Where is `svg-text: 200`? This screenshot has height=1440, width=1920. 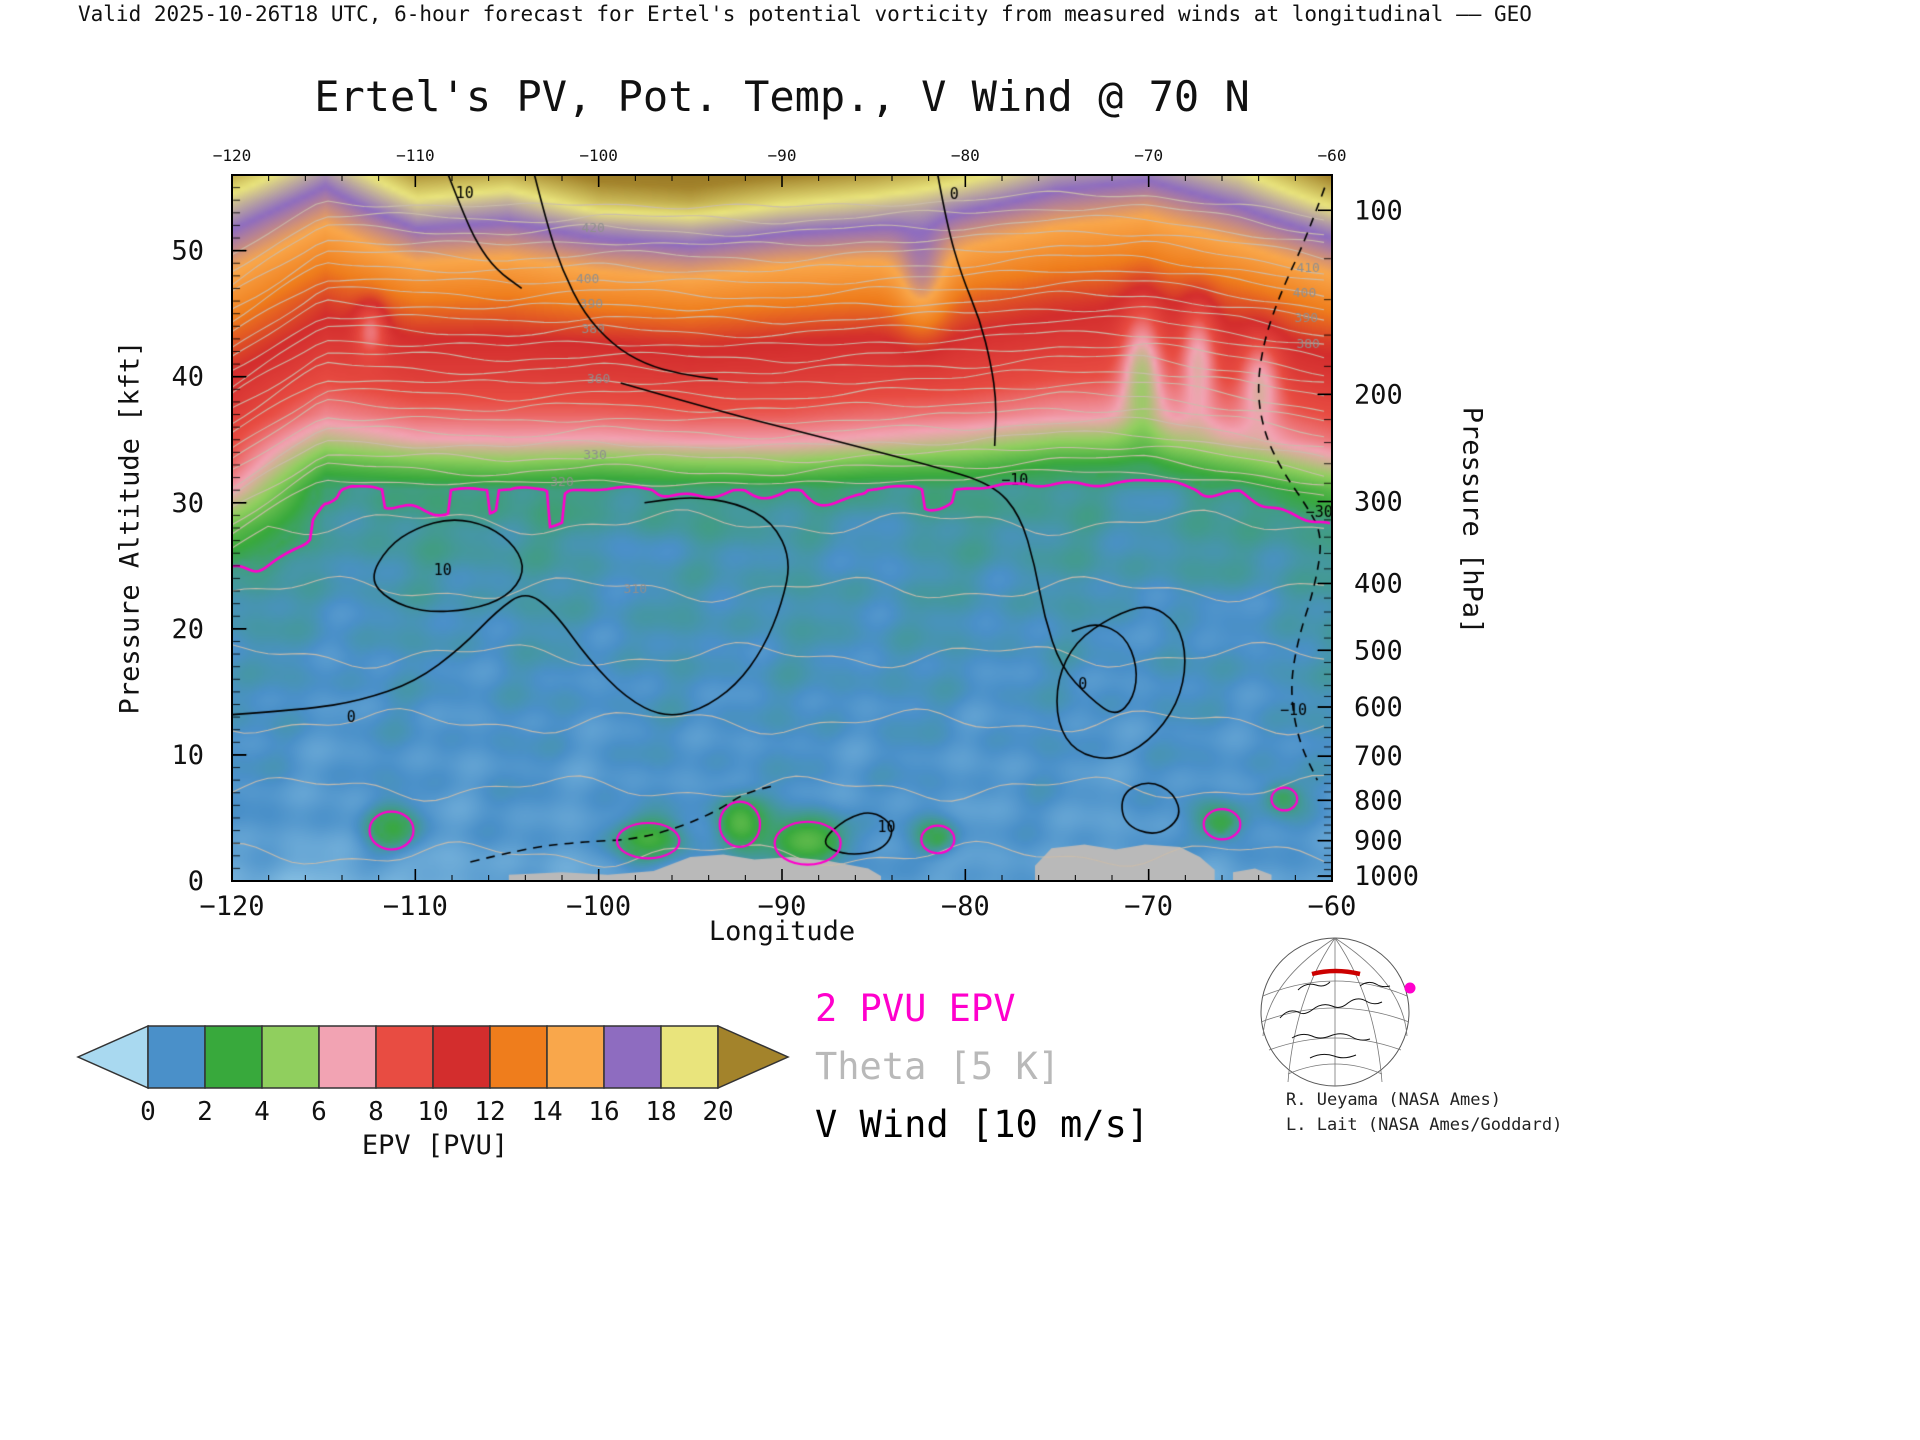
svg-text: 200 is located at coordinates (1378, 394).